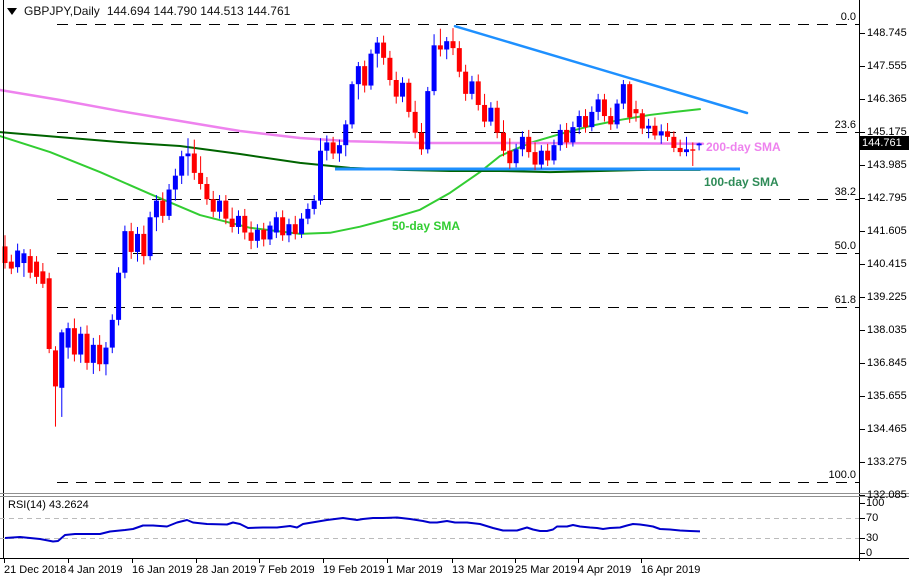 The width and height of the screenshot is (909, 584). I want to click on price-axis-label: 135.655, so click(887, 396).